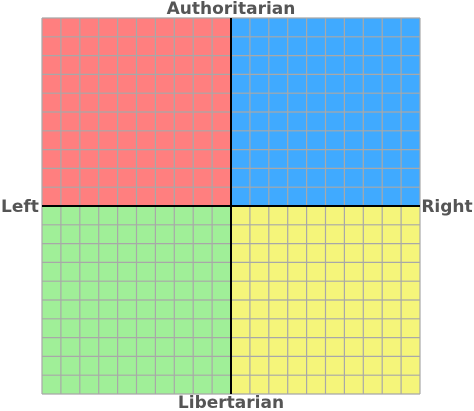 The height and width of the screenshot is (411, 474). I want to click on label-left: Left, so click(20, 207).